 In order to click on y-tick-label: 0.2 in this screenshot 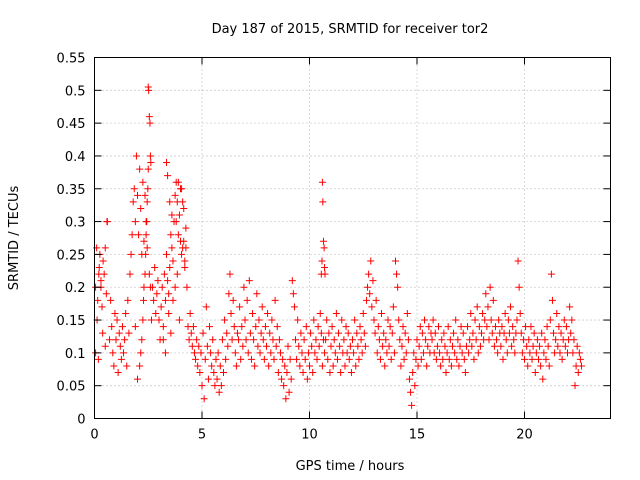, I will do `click(75, 288)`.